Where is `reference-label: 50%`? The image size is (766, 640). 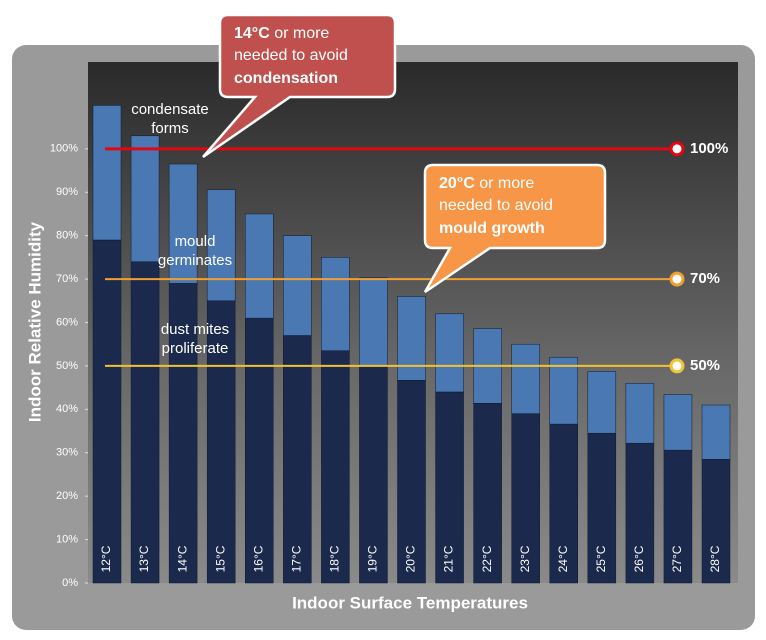
reference-label: 50% is located at coordinates (705, 365).